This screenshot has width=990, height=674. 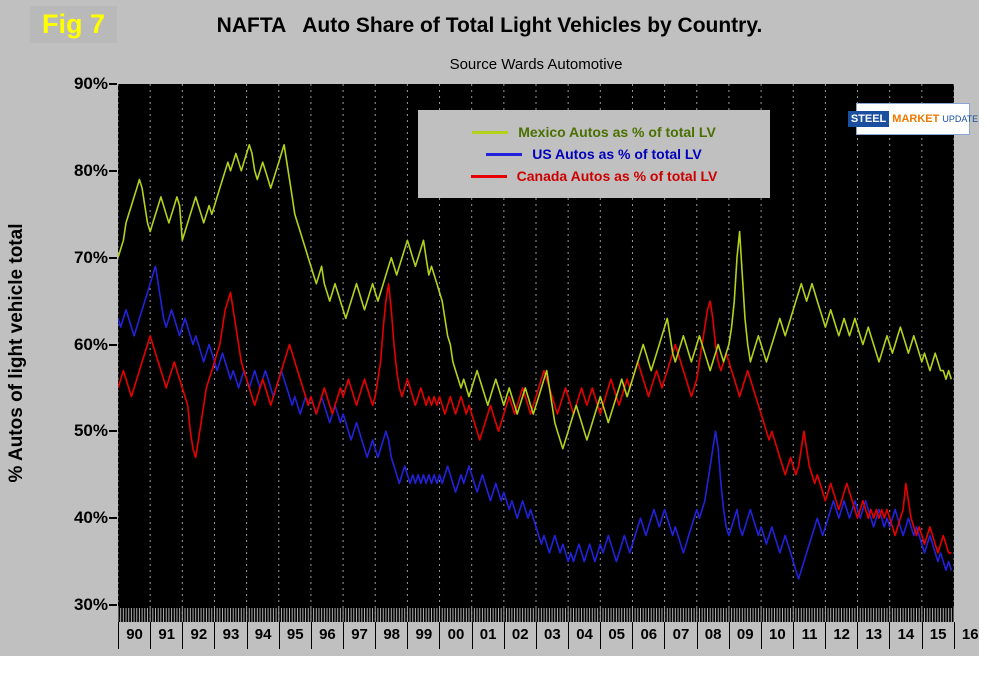 I want to click on x-tick-label: 95, so click(x=294, y=635).